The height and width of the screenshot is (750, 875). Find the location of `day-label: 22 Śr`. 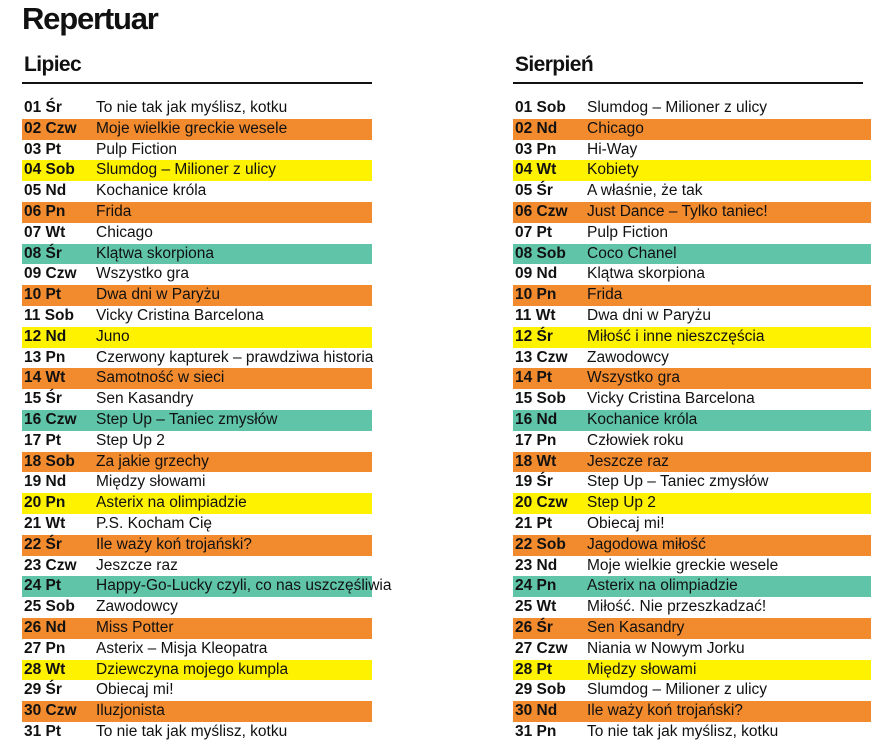

day-label: 22 Śr is located at coordinates (43, 544).